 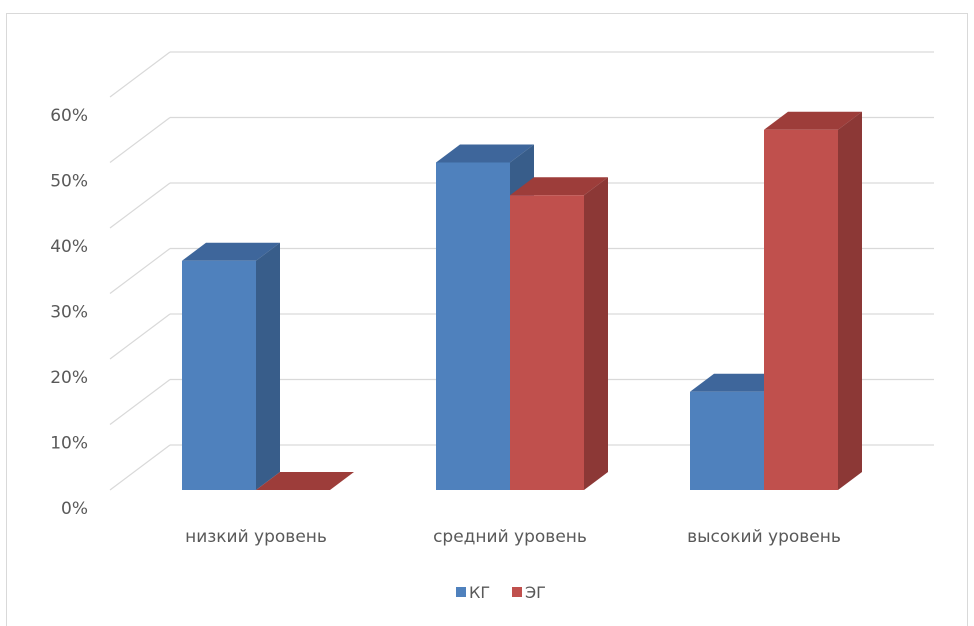 I want to click on y-tick-label: 10%, so click(x=69, y=444).